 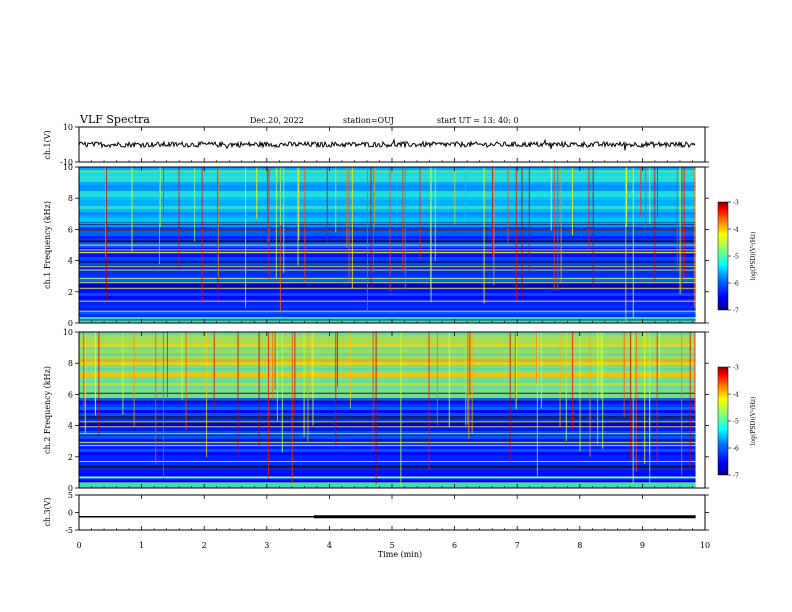 What do you see at coordinates (70, 513) in the screenshot?
I see `y-tick-label: 0` at bounding box center [70, 513].